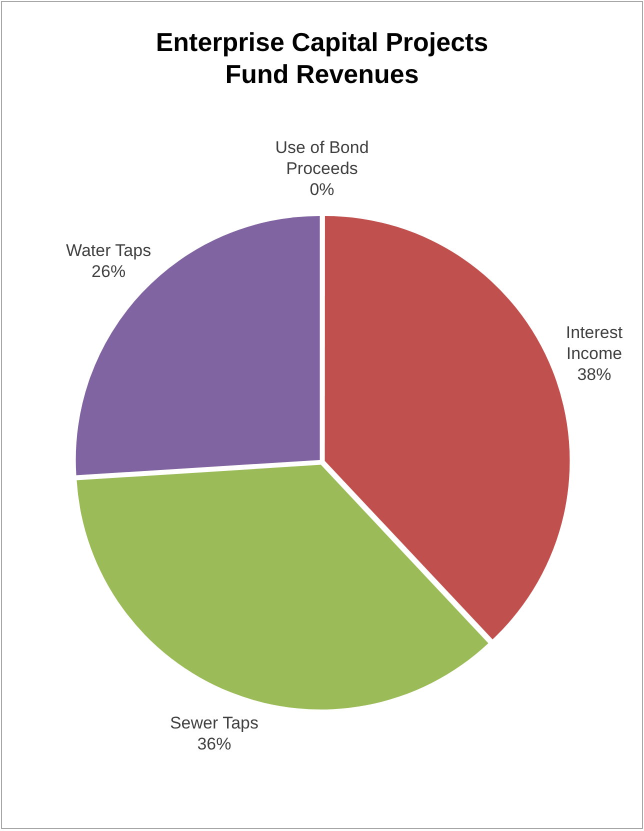 This screenshot has height=831, width=644. I want to click on data-label: 36%, so click(214, 744).